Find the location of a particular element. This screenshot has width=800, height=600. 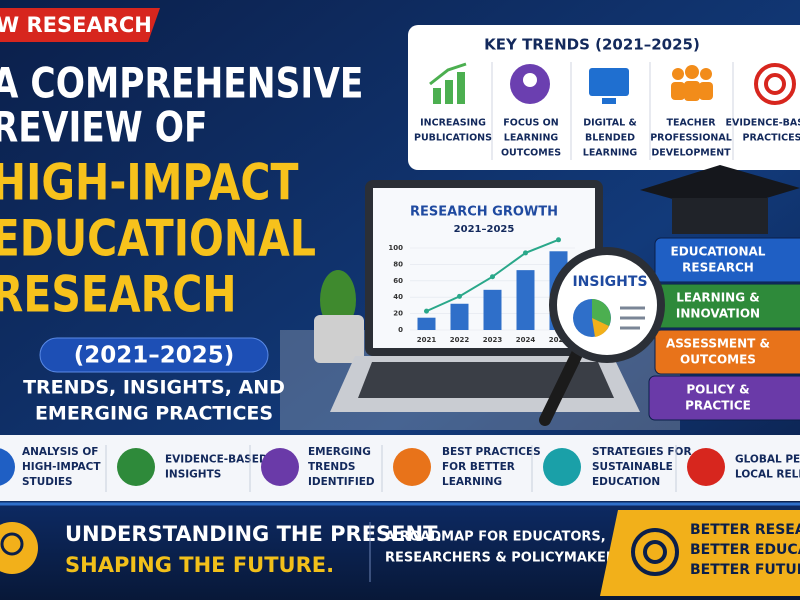

feature-label: BEST PRACTICES is located at coordinates (491, 452).